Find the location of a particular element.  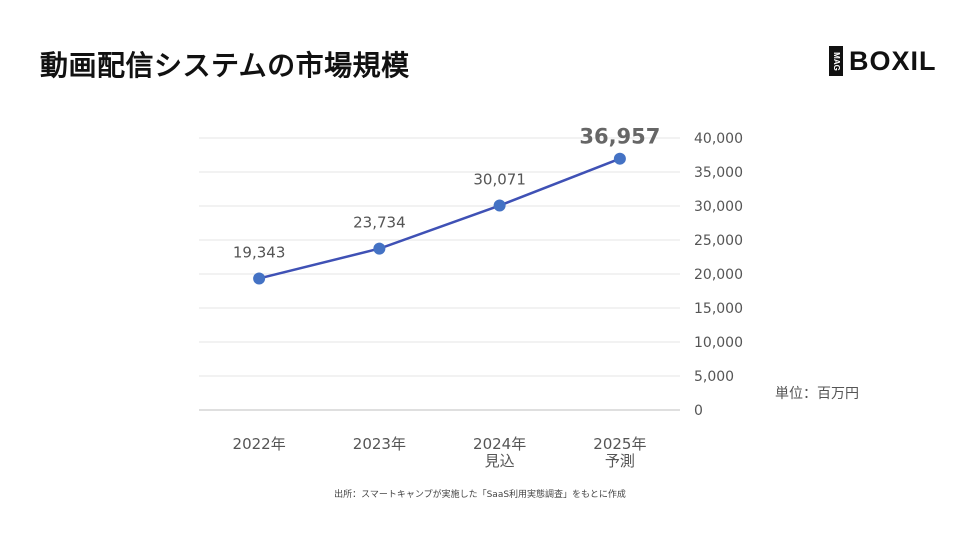

x-tick-label: 予測 is located at coordinates (620, 461).